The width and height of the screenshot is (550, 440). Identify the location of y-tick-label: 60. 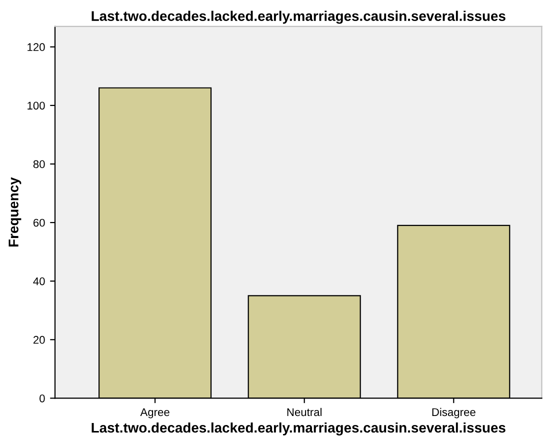
(39, 222).